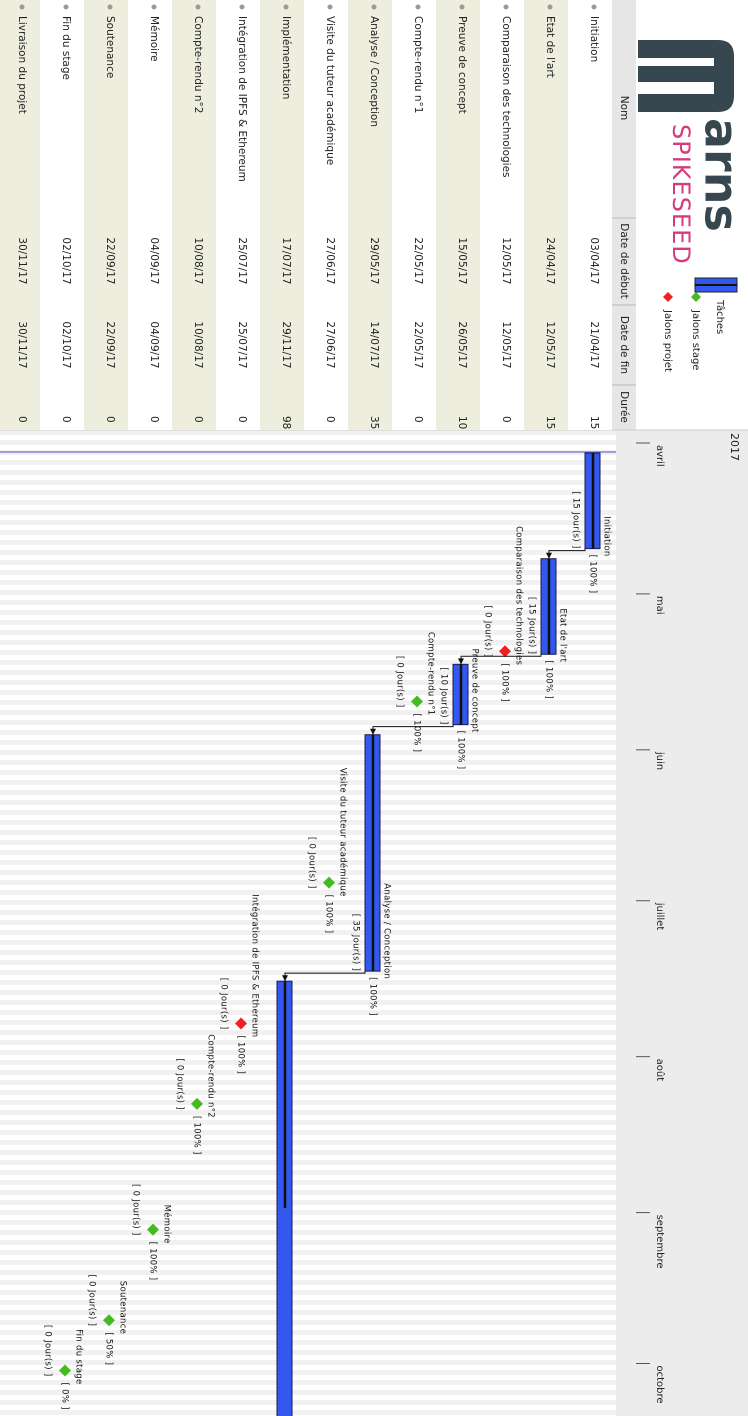 This screenshot has width=748, height=1416. I want to click on task-name: Preuve de concept, so click(462, 65).